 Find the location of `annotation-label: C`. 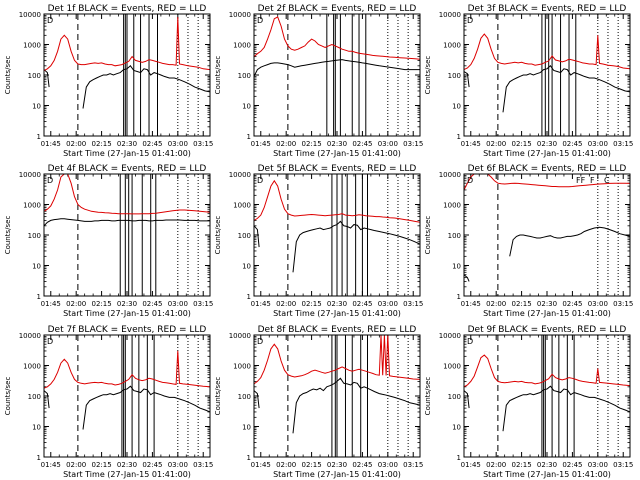

annotation-label: C is located at coordinates (607, 180).